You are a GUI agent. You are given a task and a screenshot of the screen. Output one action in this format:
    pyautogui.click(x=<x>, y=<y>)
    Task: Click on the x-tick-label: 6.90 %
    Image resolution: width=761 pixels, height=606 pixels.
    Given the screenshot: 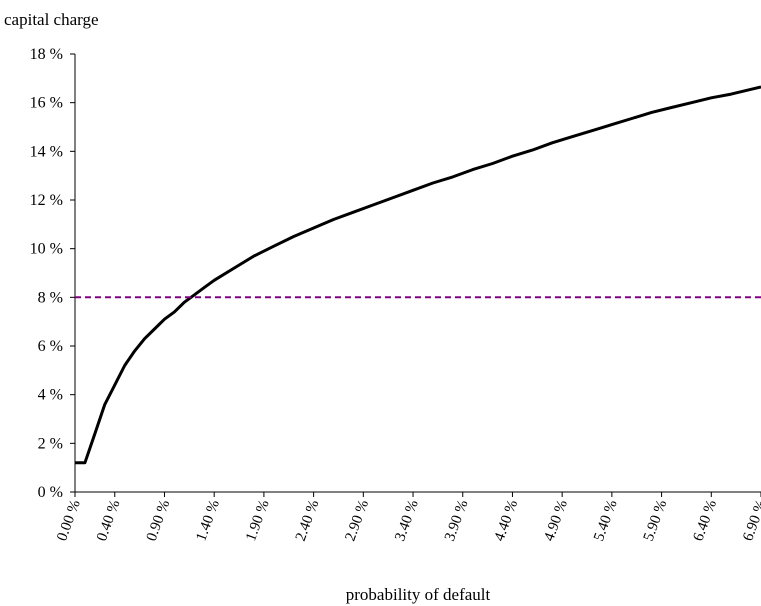 What is the action you would take?
    pyautogui.click(x=750, y=520)
    